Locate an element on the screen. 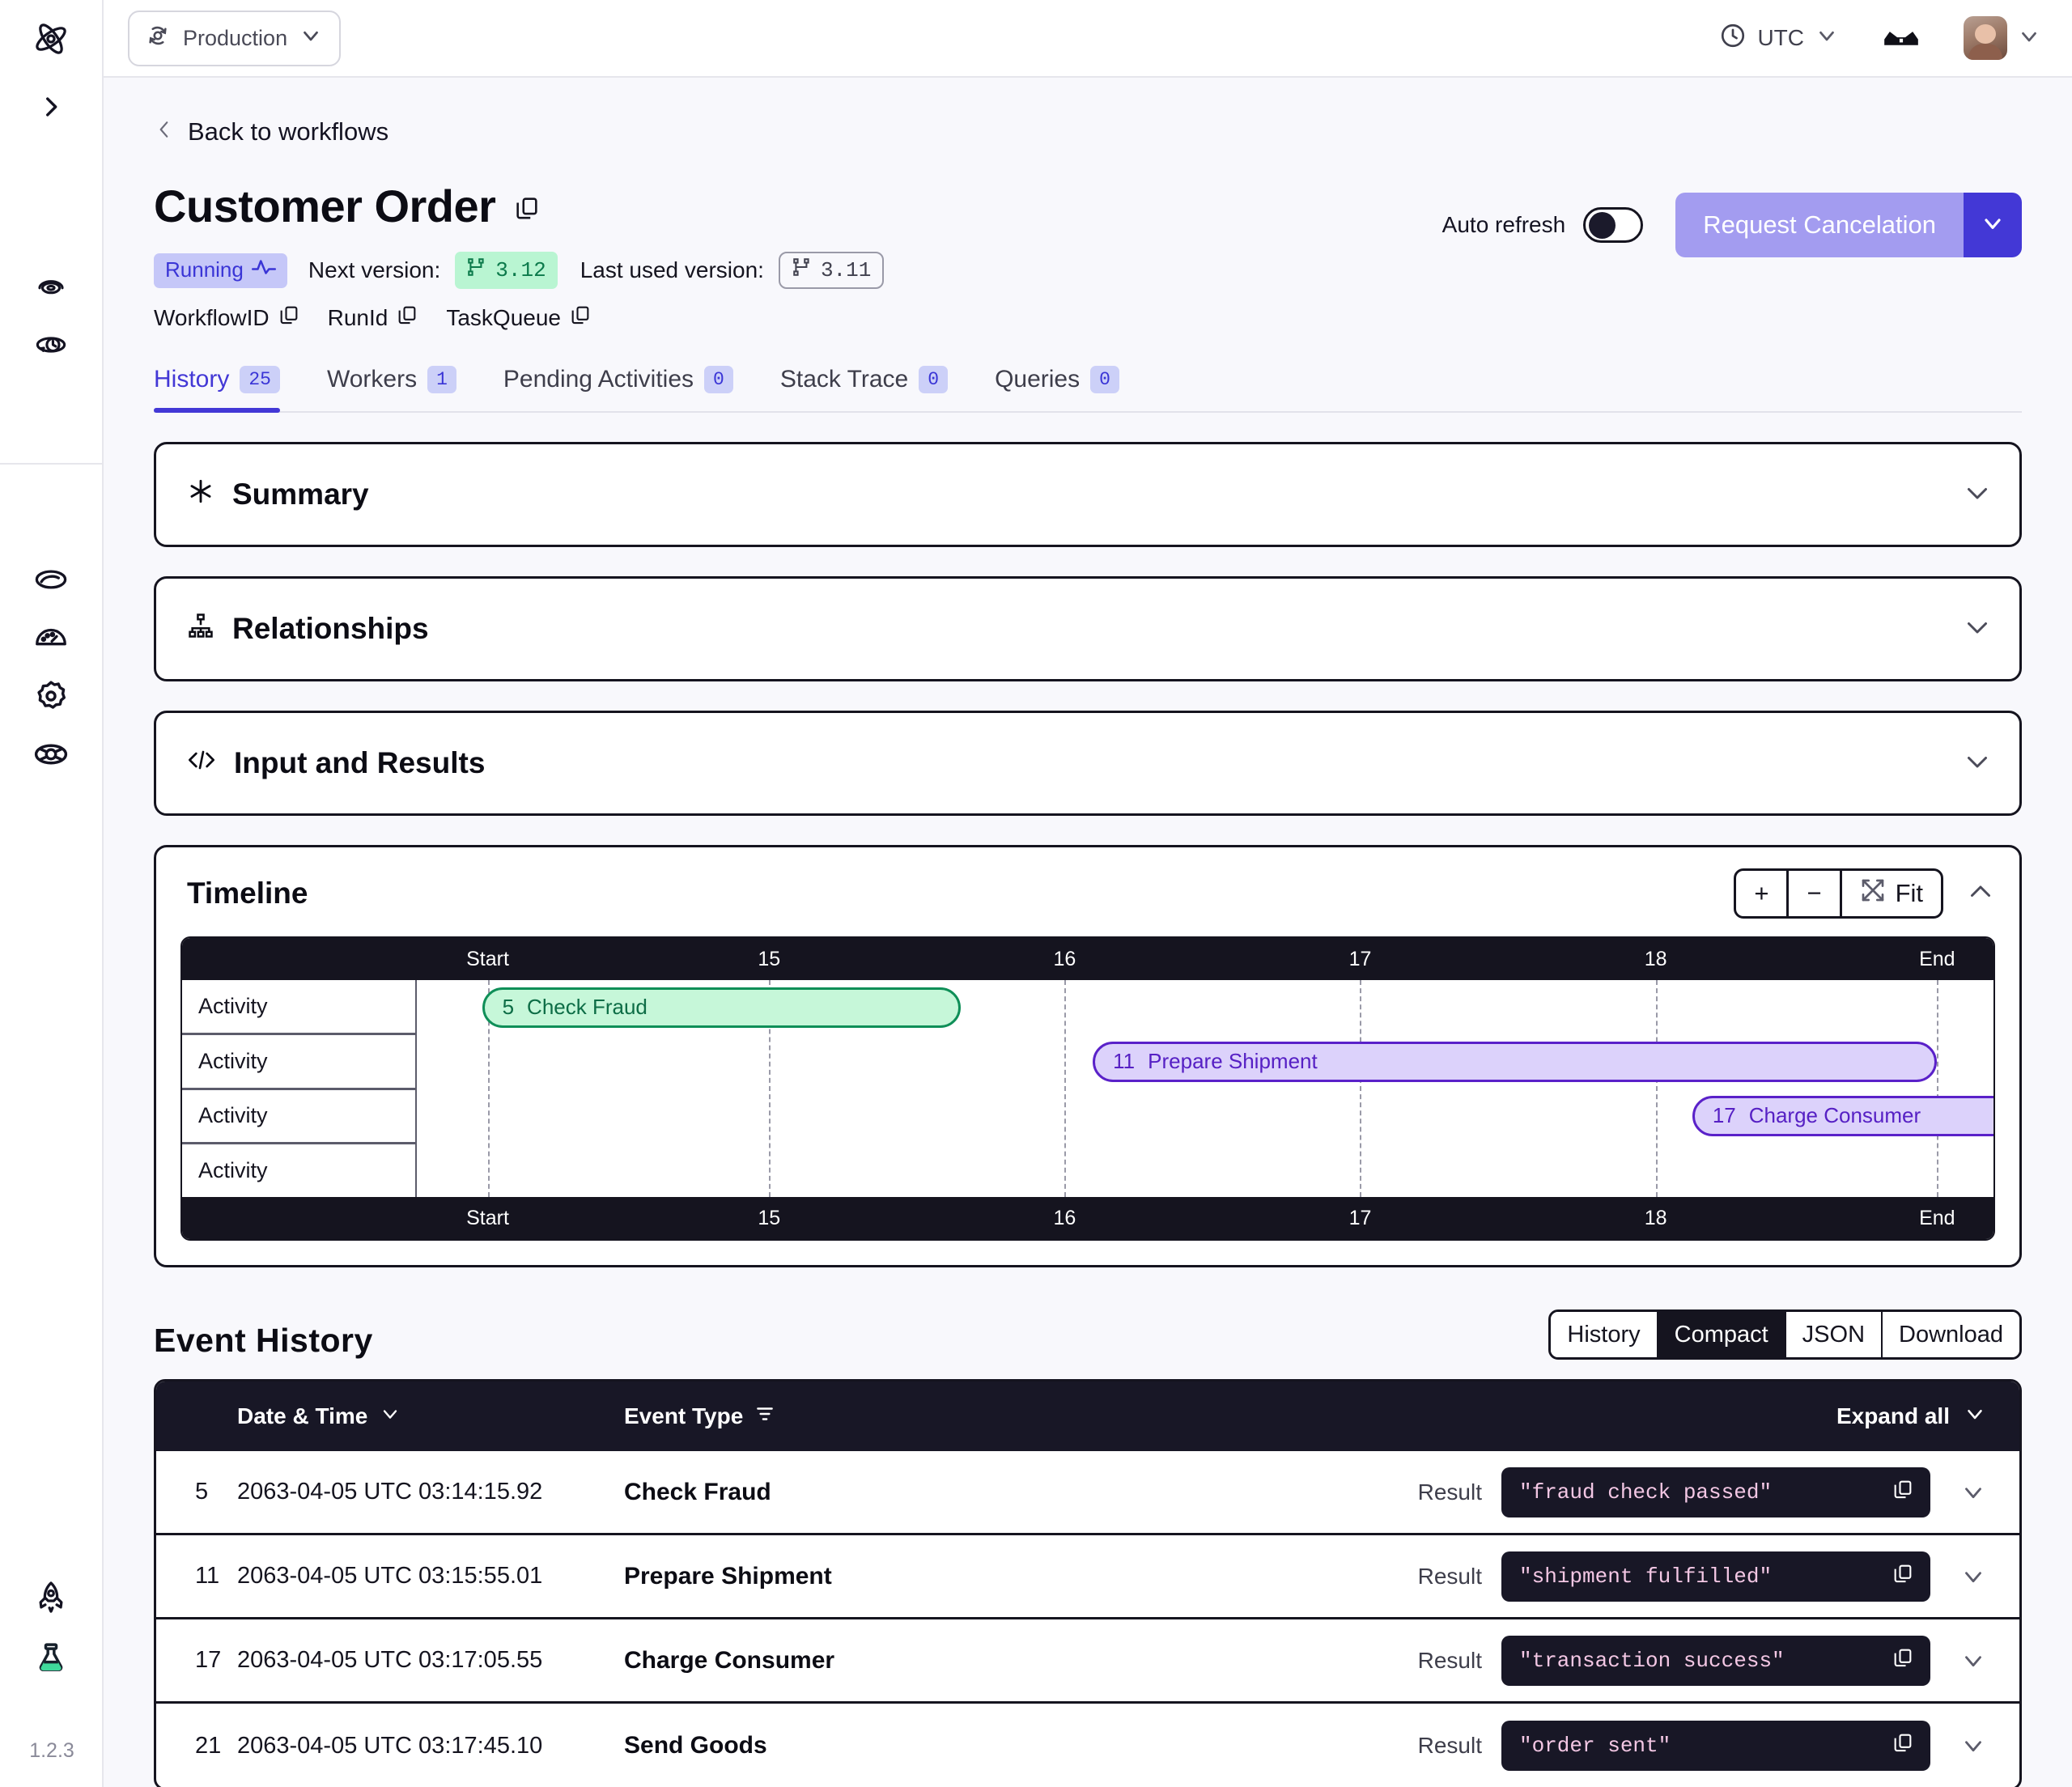  settings-gear-icon is located at coordinates (51, 696).